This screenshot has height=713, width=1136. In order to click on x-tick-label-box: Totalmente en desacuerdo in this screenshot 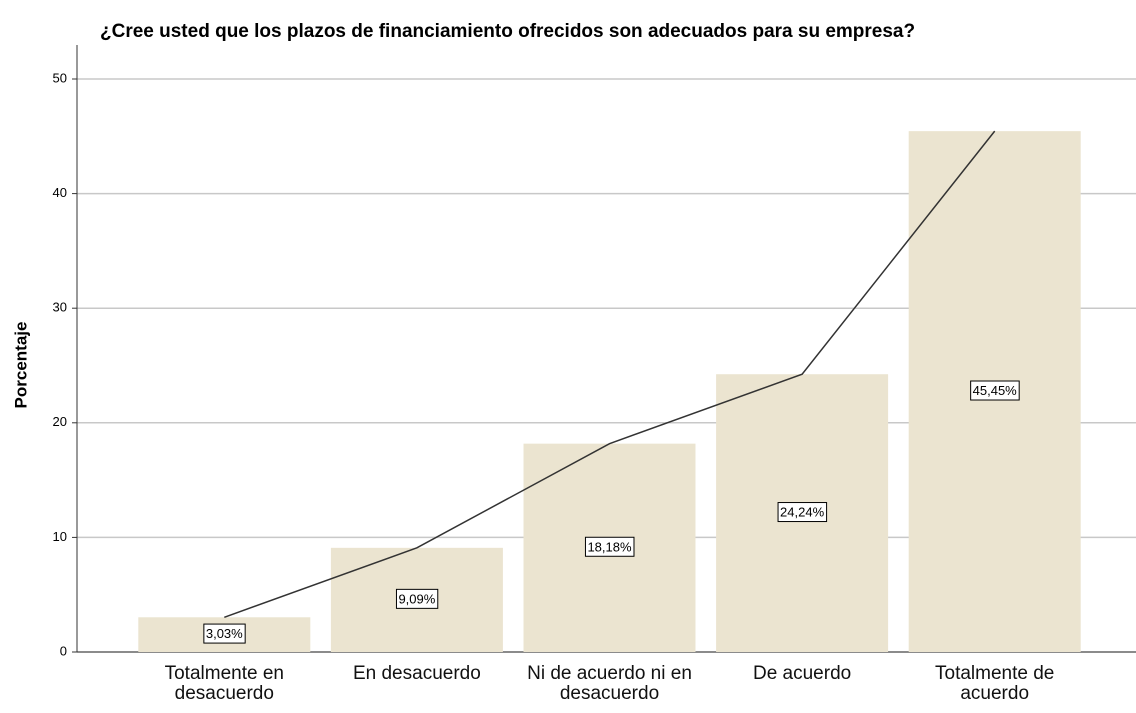, I will do `click(224, 684)`.